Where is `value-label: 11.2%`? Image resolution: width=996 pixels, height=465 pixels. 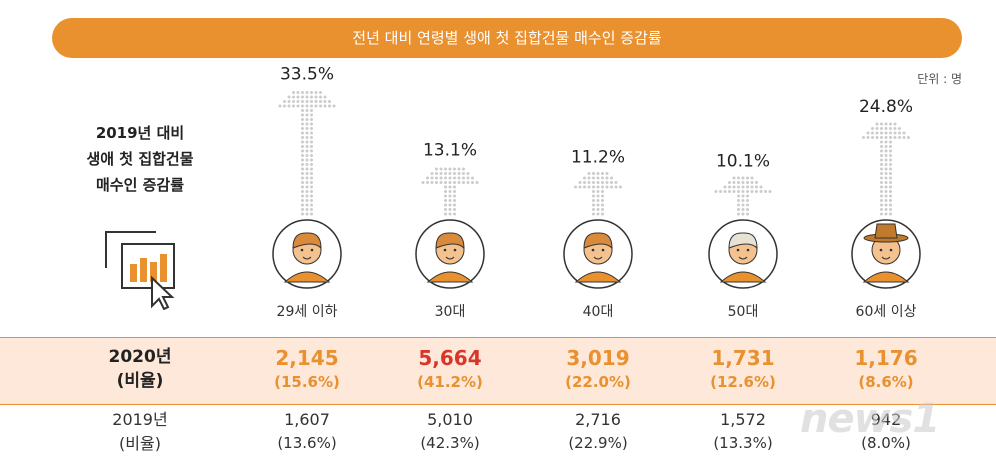 value-label: 11.2% is located at coordinates (598, 157).